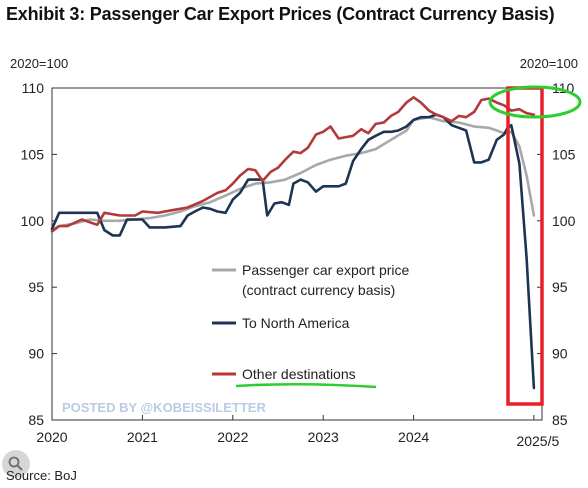 This screenshot has height=488, width=588. What do you see at coordinates (413, 437) in the screenshot?
I see `x-tick-label: 2024` at bounding box center [413, 437].